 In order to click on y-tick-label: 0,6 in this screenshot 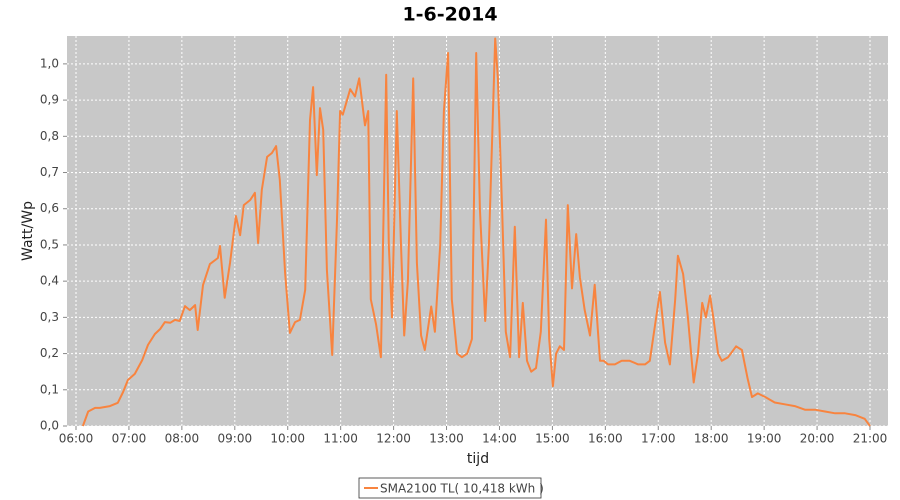, I will do `click(49, 208)`.